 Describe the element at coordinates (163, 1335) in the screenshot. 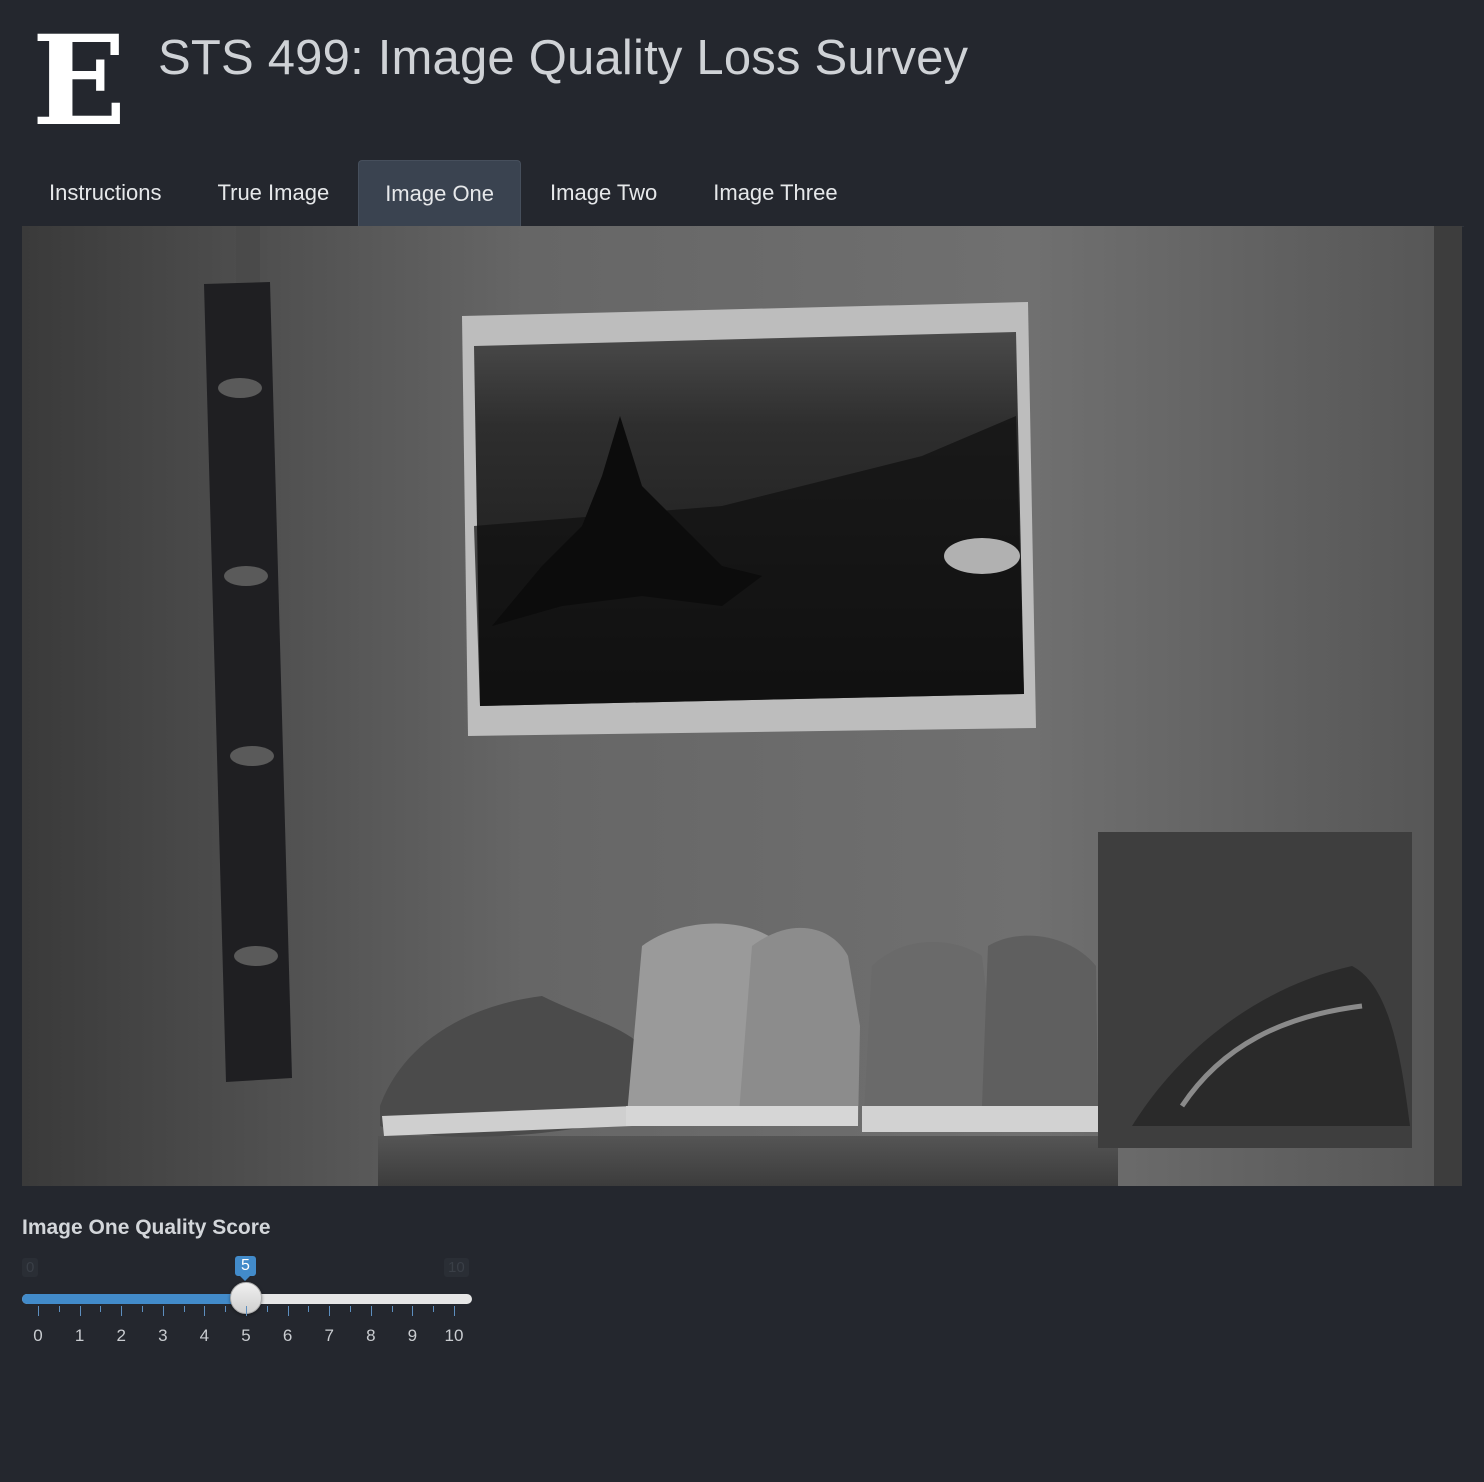

I see `slider-tick-label: 3` at that location.